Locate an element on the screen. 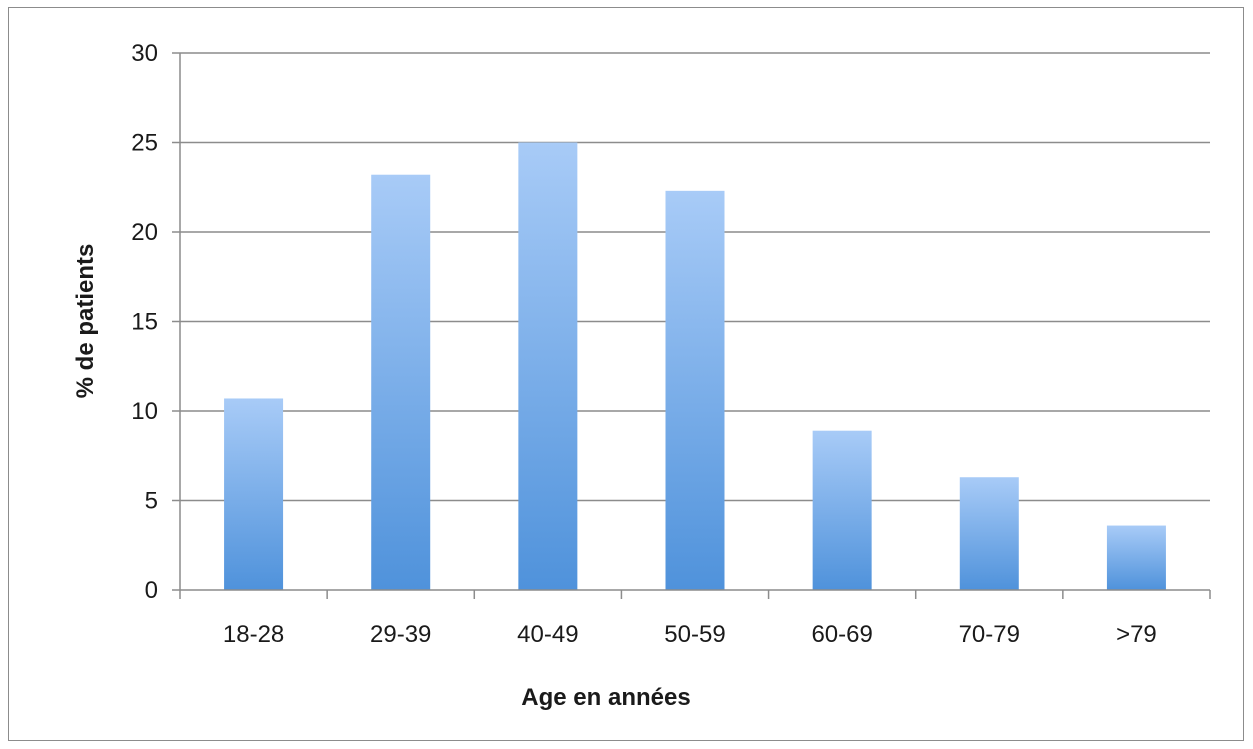  y-tick-label: 25 is located at coordinates (144, 143).